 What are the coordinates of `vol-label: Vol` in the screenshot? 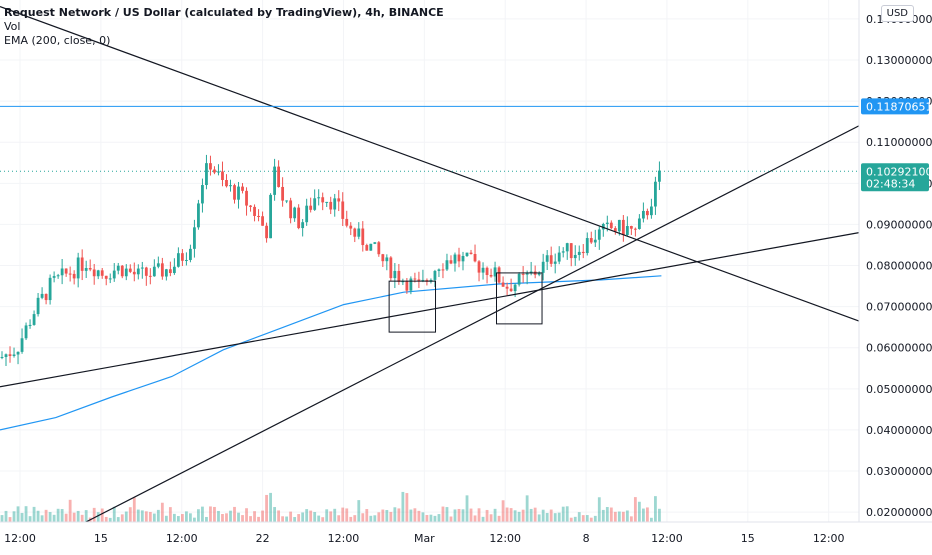 It's located at (12, 26).